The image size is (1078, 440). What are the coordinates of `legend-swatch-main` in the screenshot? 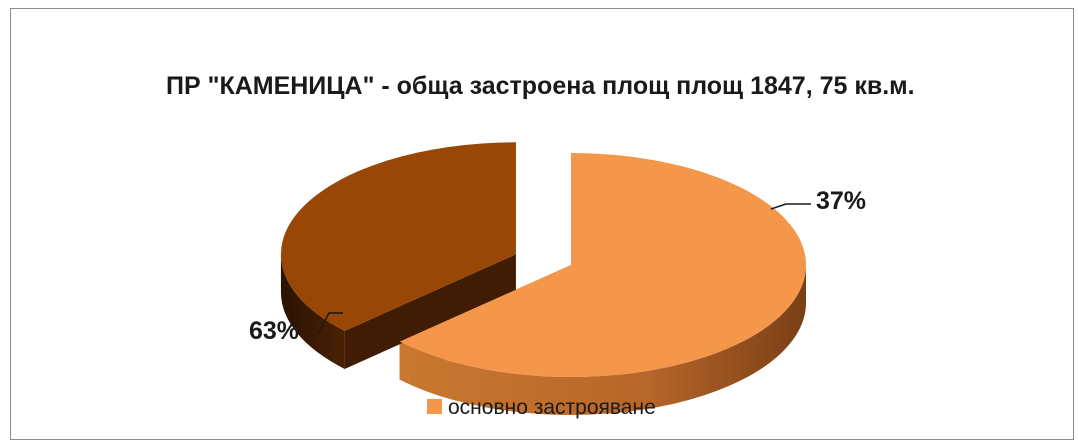 It's located at (434, 406).